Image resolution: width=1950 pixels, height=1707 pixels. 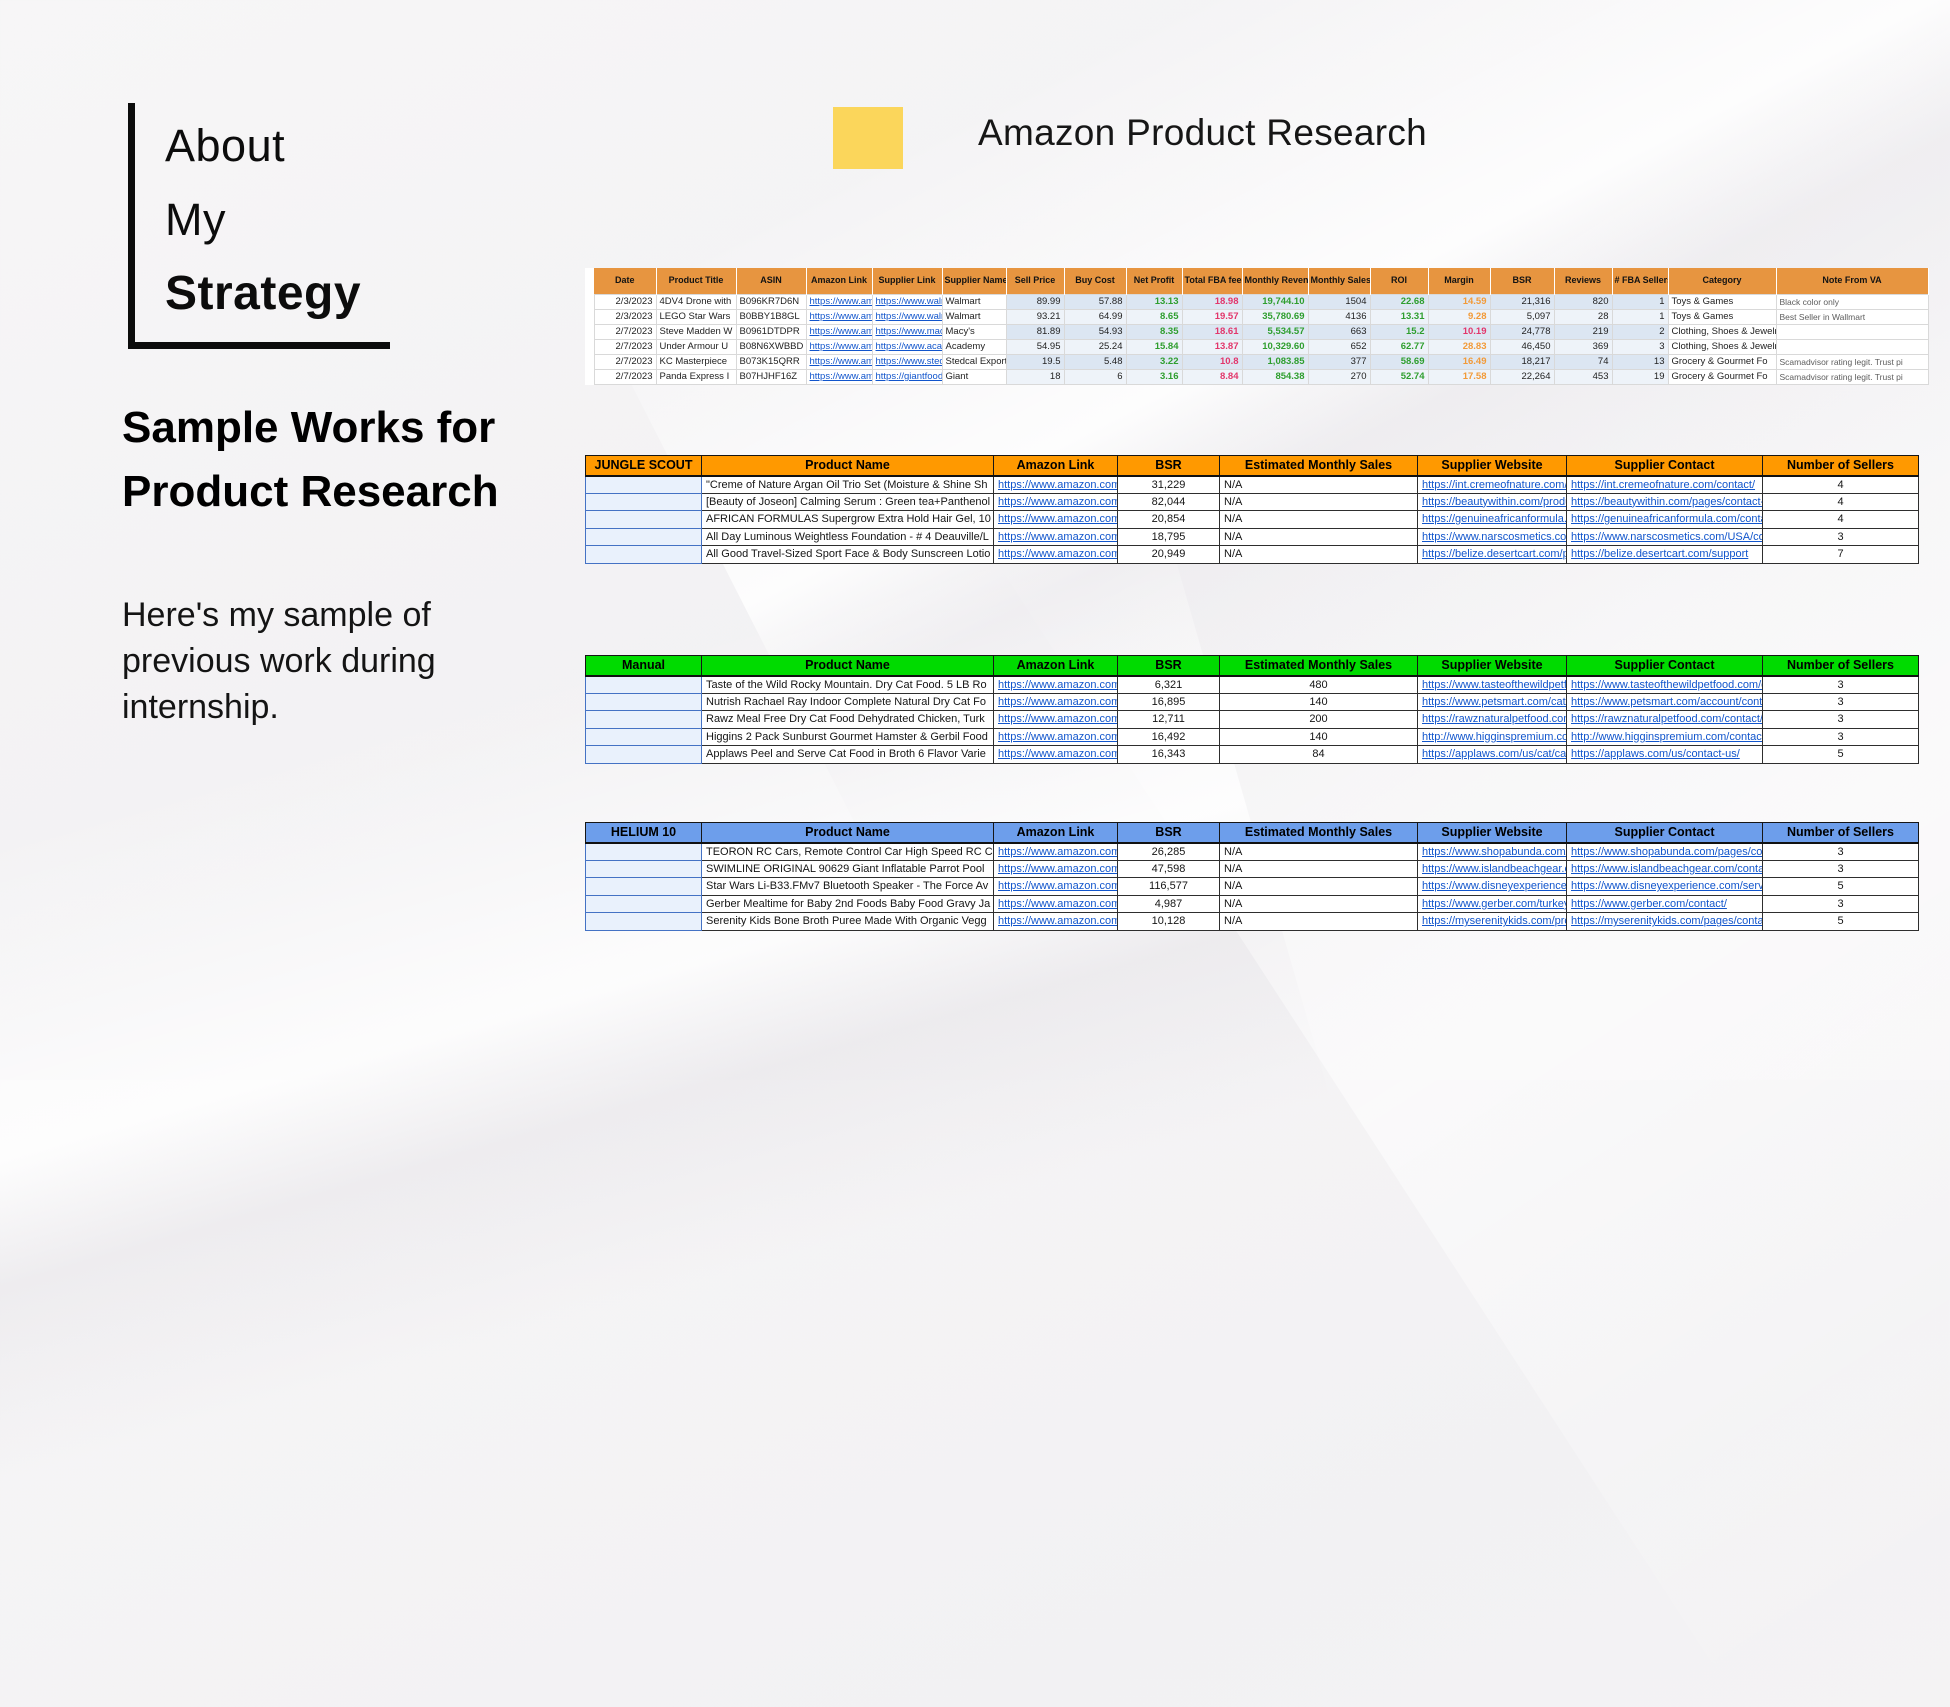 What do you see at coordinates (1494, 519) in the screenshot?
I see `supplier-website-link: https://genuineafricanformula.c` at bounding box center [1494, 519].